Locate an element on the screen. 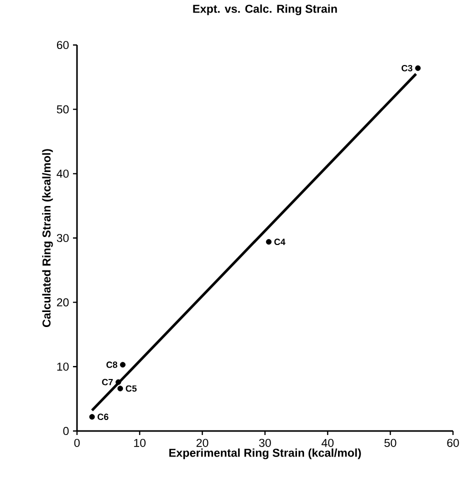  x-tick-label: 60 is located at coordinates (453, 442).